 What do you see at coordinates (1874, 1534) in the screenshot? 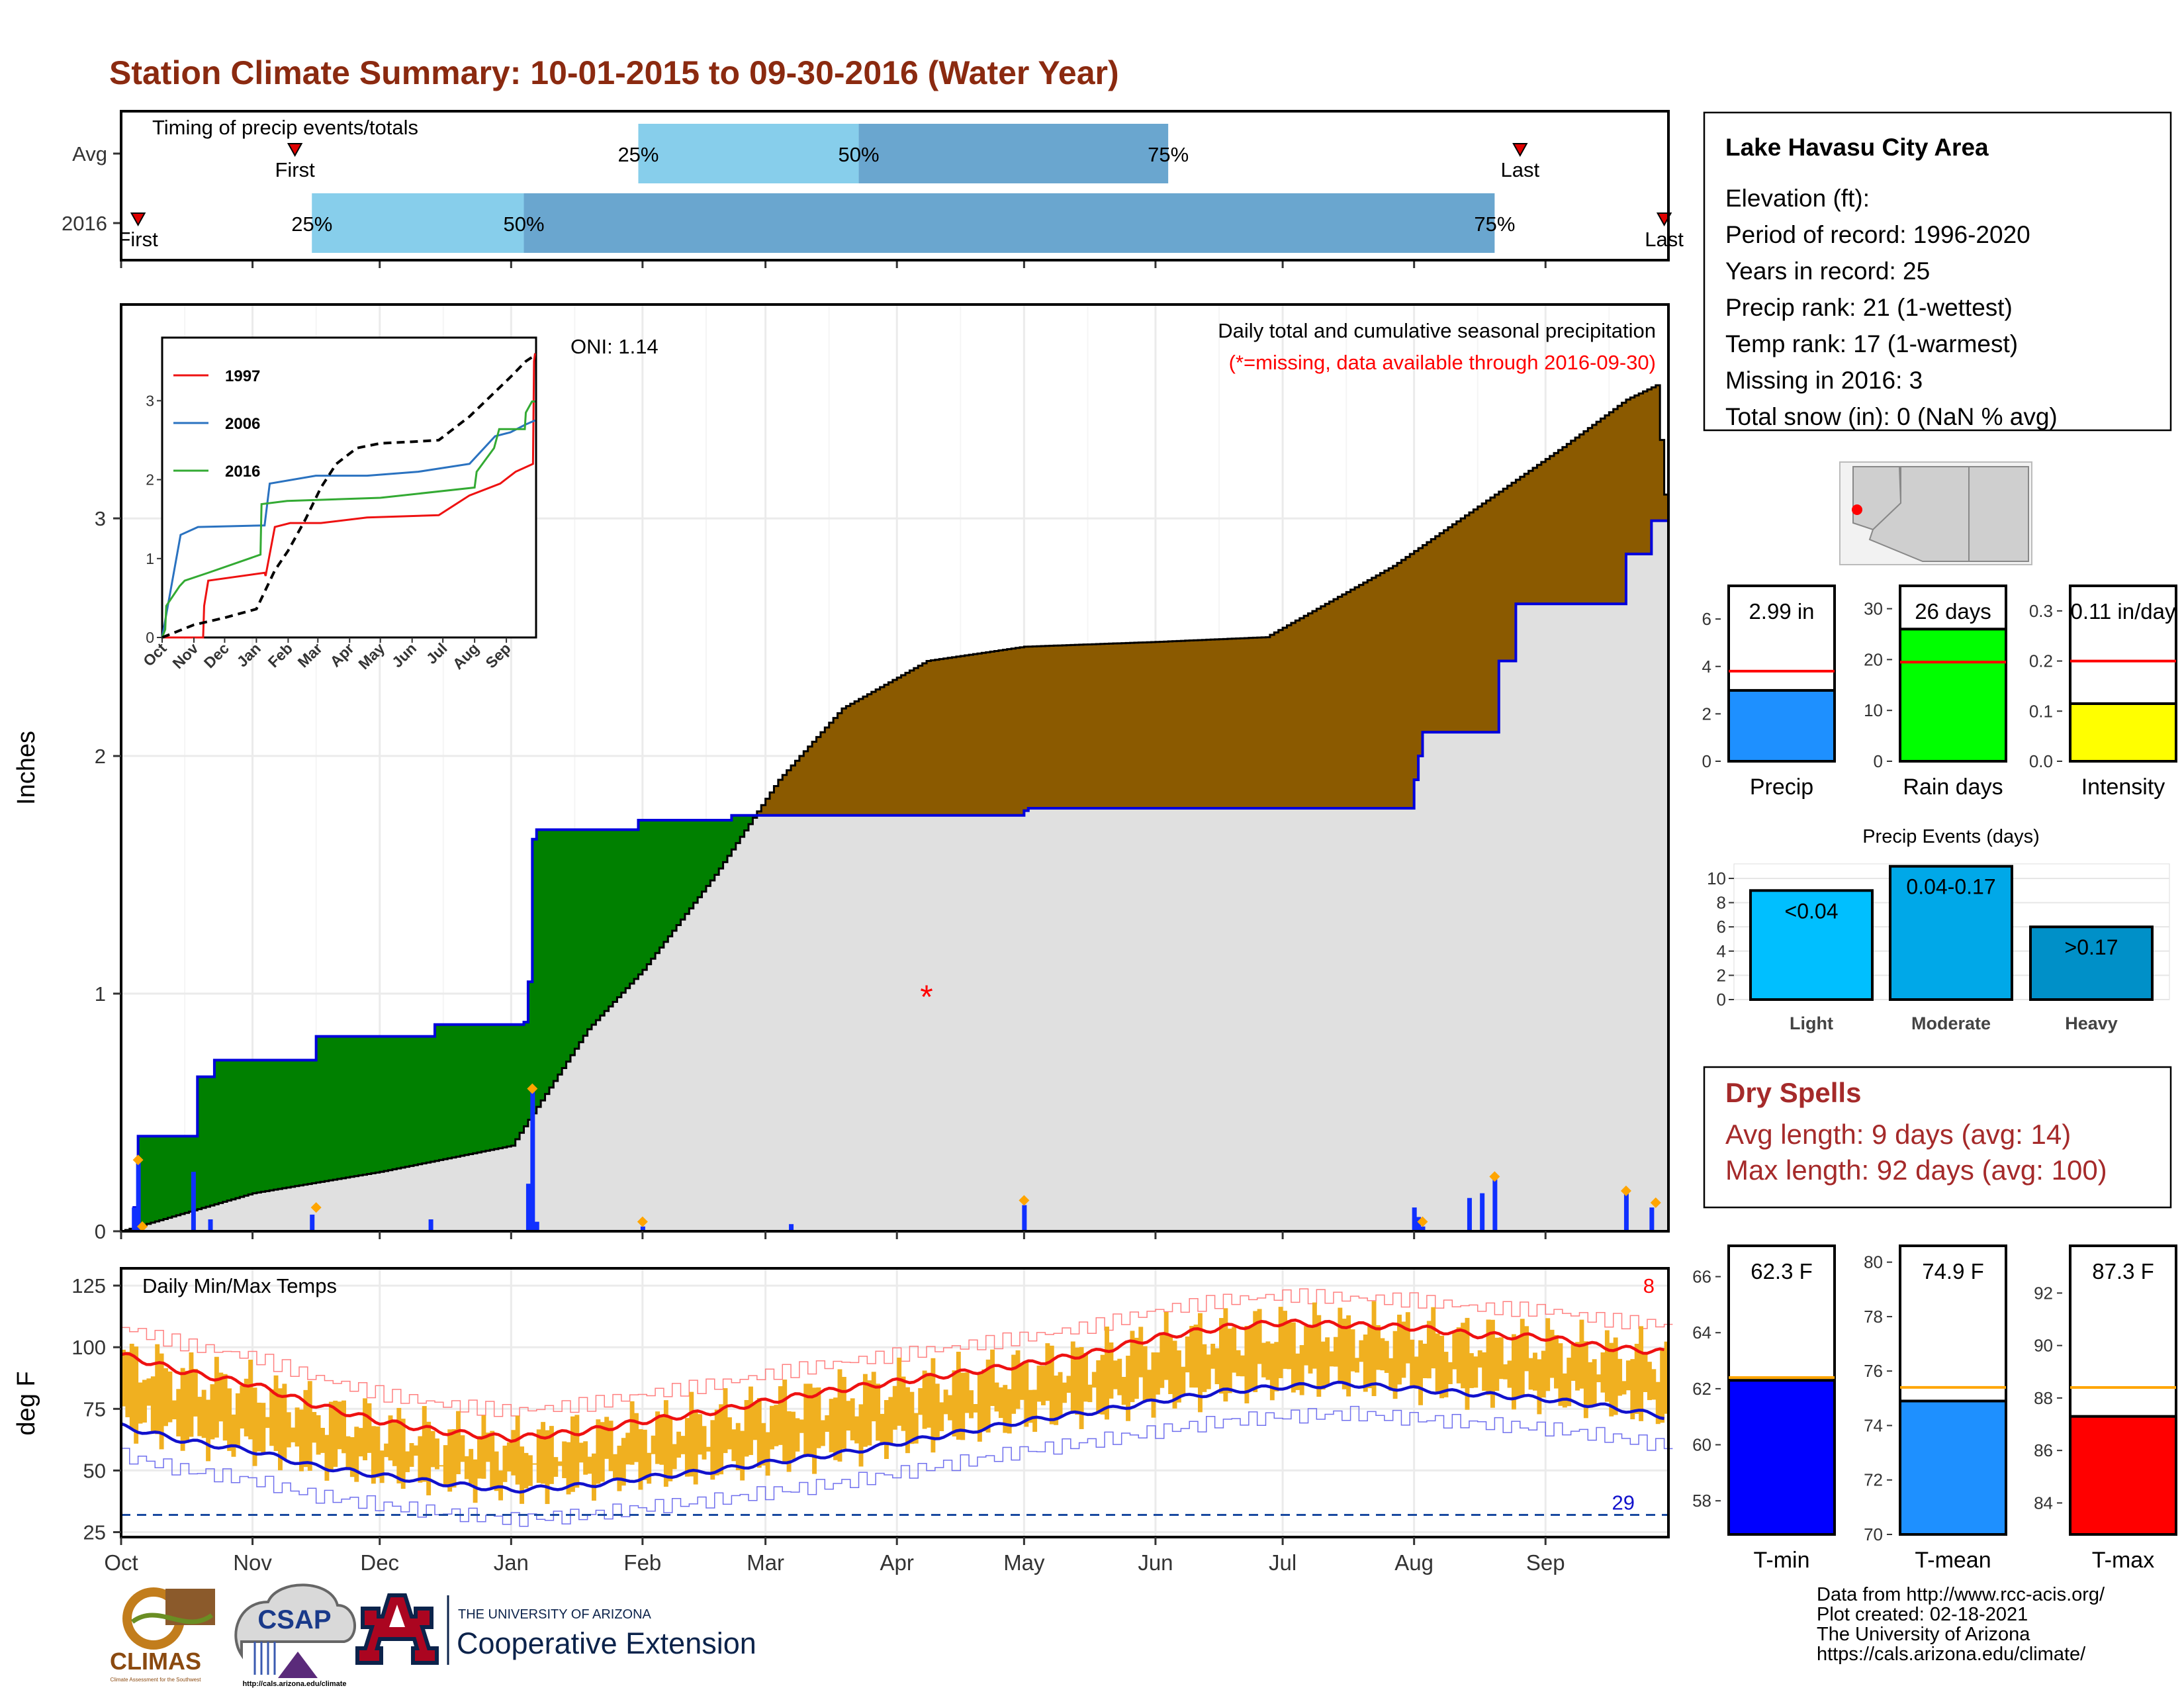
I see `temp-stat-1-y-tick-label: 70` at bounding box center [1874, 1534].